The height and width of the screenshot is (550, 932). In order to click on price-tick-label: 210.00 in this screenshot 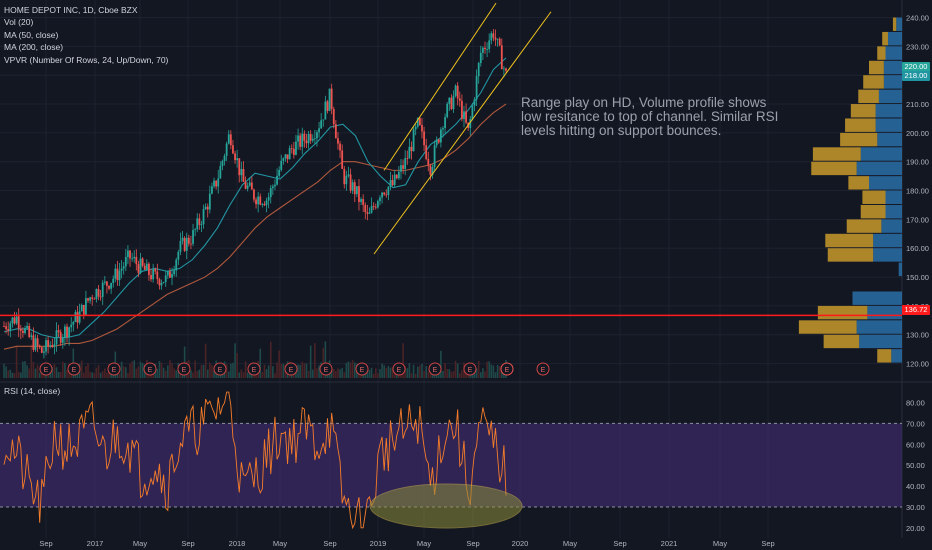, I will do `click(917, 104)`.